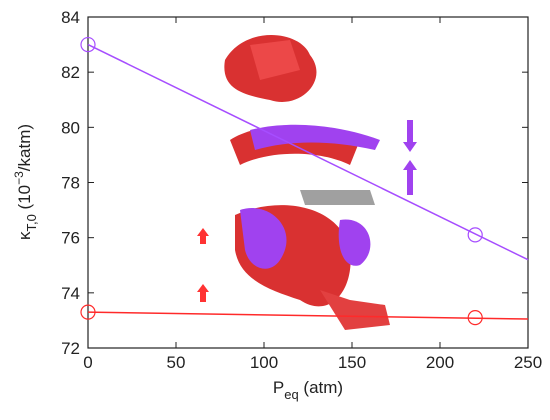  Describe the element at coordinates (308, 315) in the screenshot. I see `fit-line` at that location.